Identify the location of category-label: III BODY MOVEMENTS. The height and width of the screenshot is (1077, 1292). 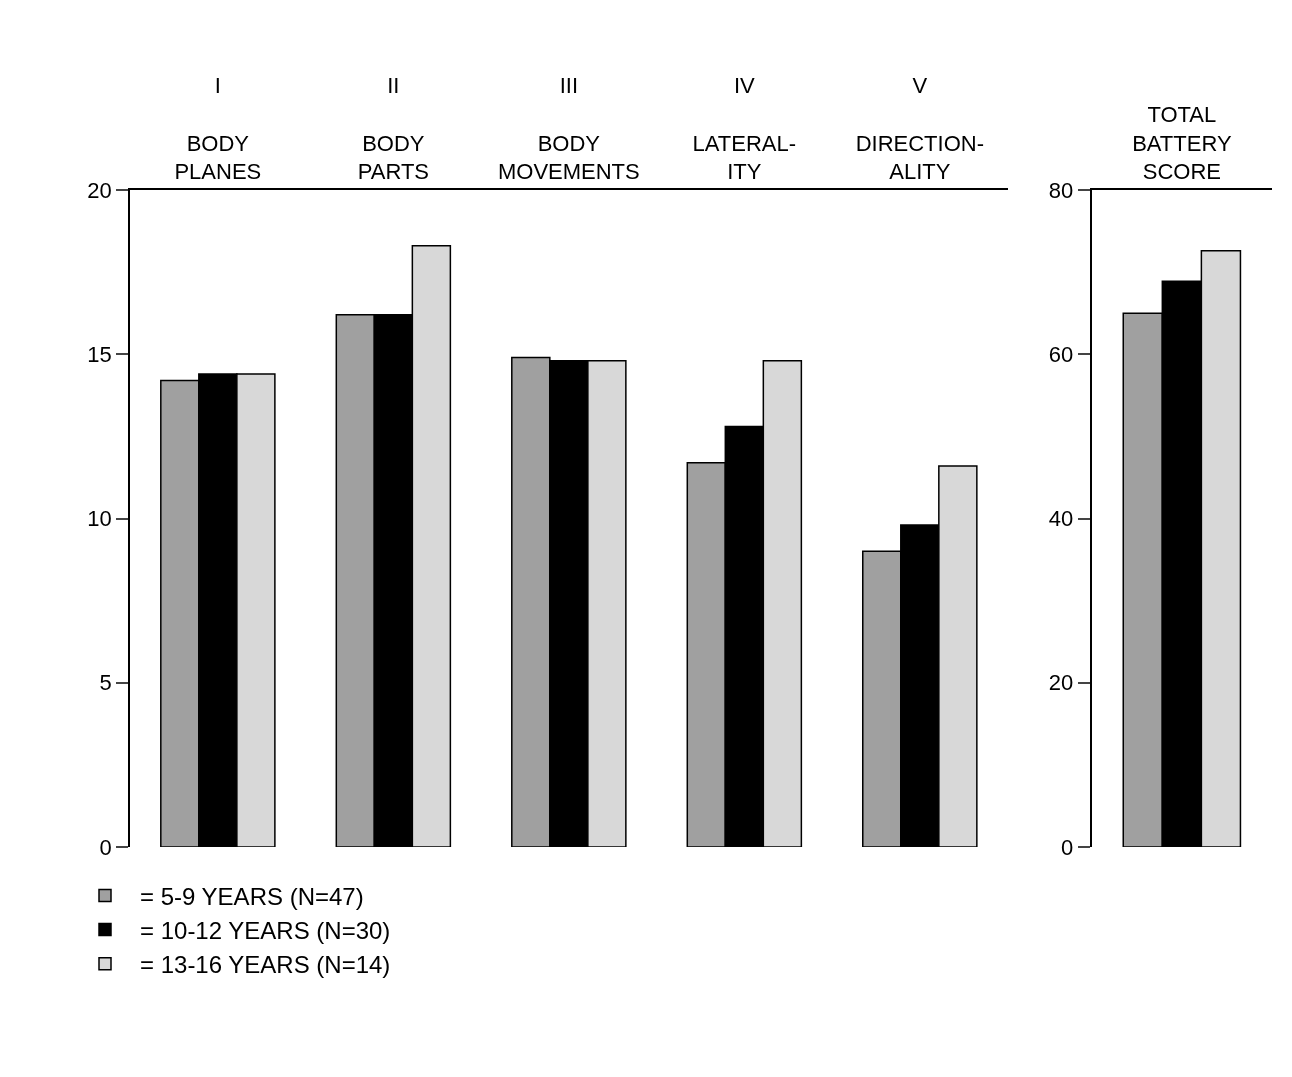
(568, 129).